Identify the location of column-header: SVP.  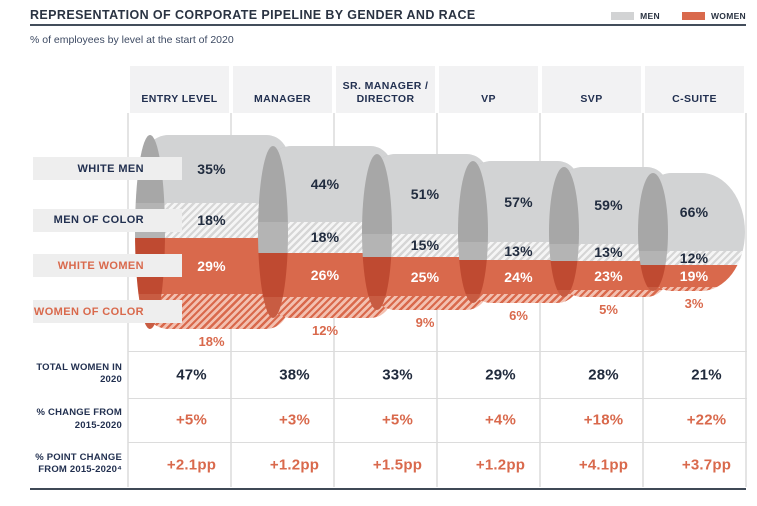
(591, 89).